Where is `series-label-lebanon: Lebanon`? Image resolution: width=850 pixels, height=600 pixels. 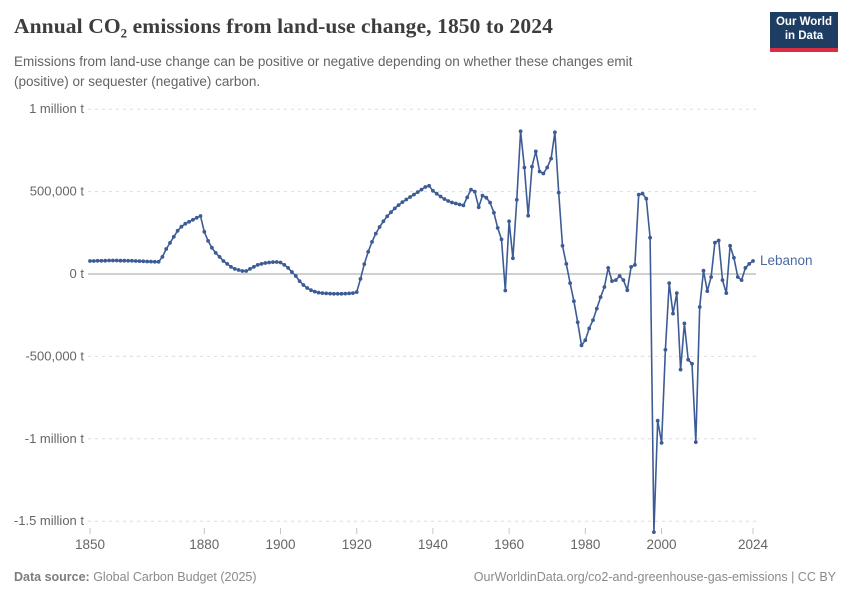
series-label-lebanon: Lebanon is located at coordinates (786, 260).